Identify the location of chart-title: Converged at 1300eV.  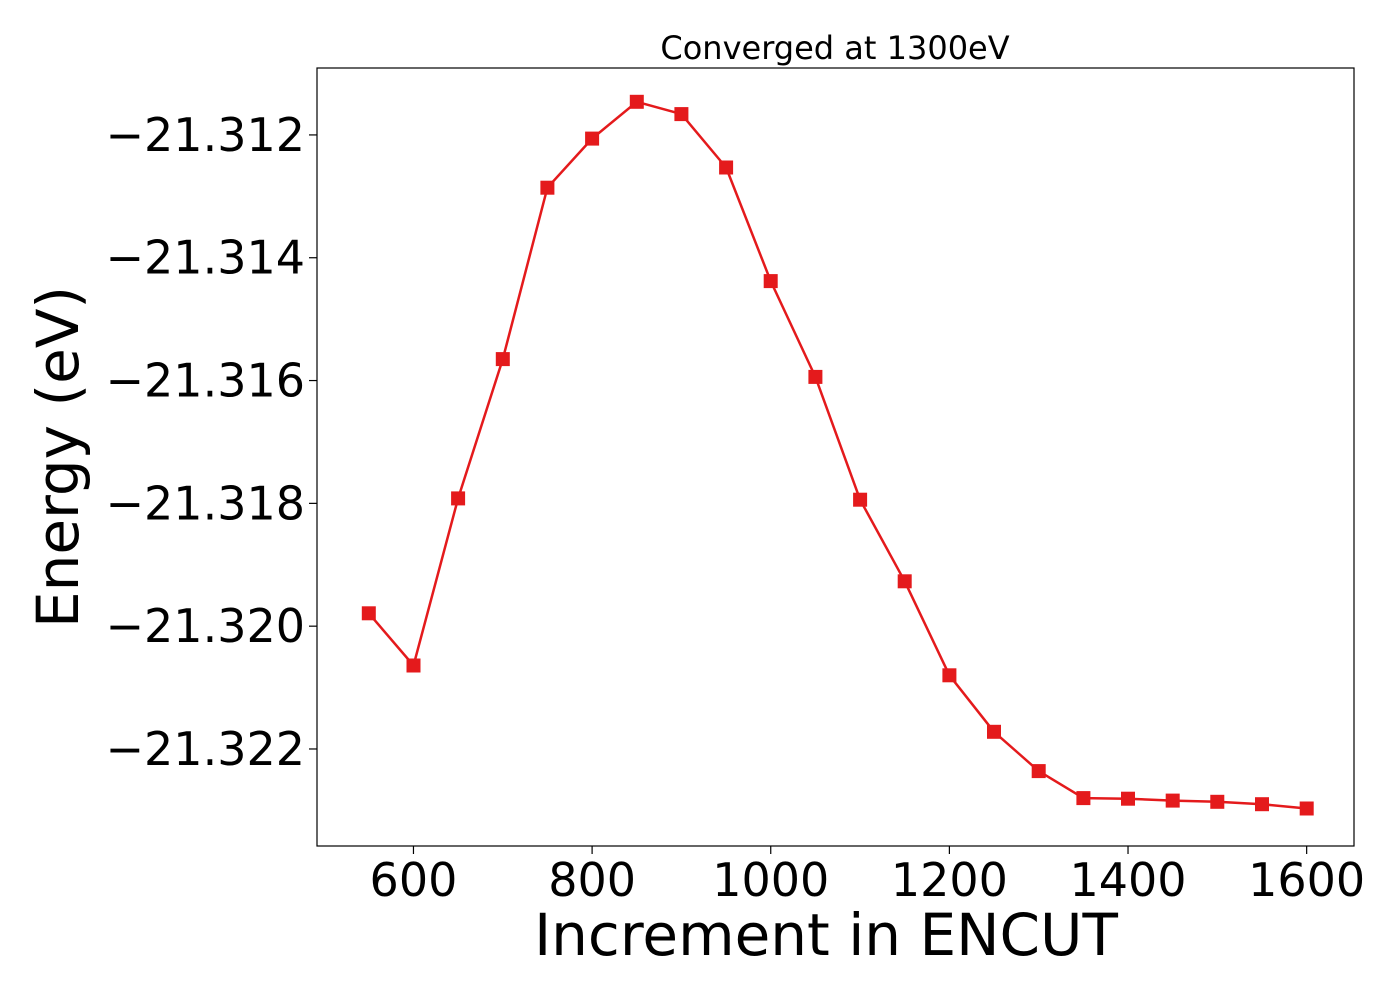
(834, 48).